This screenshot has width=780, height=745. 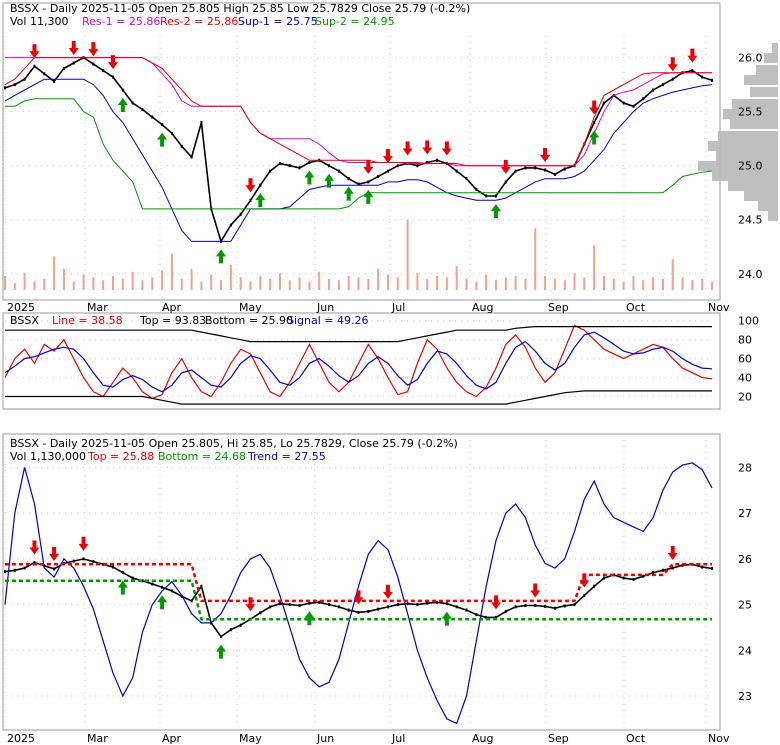 I want to click on y-tick-label: 28, so click(x=745, y=467).